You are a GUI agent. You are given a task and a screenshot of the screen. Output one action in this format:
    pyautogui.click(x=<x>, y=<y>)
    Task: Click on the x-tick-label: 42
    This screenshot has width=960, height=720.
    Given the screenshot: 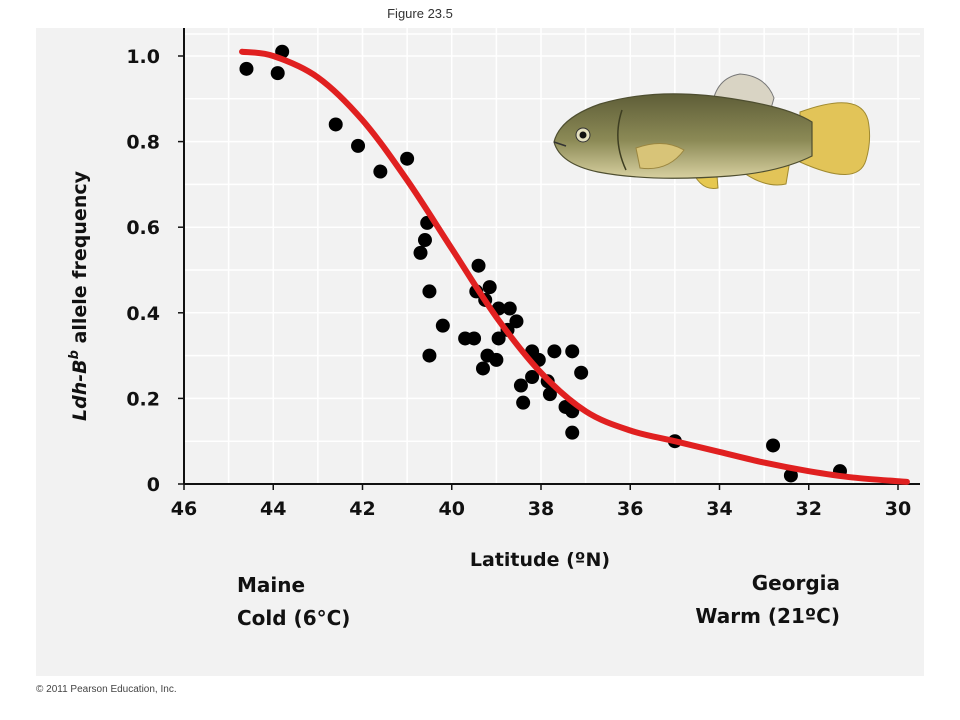 What is the action you would take?
    pyautogui.click(x=362, y=509)
    